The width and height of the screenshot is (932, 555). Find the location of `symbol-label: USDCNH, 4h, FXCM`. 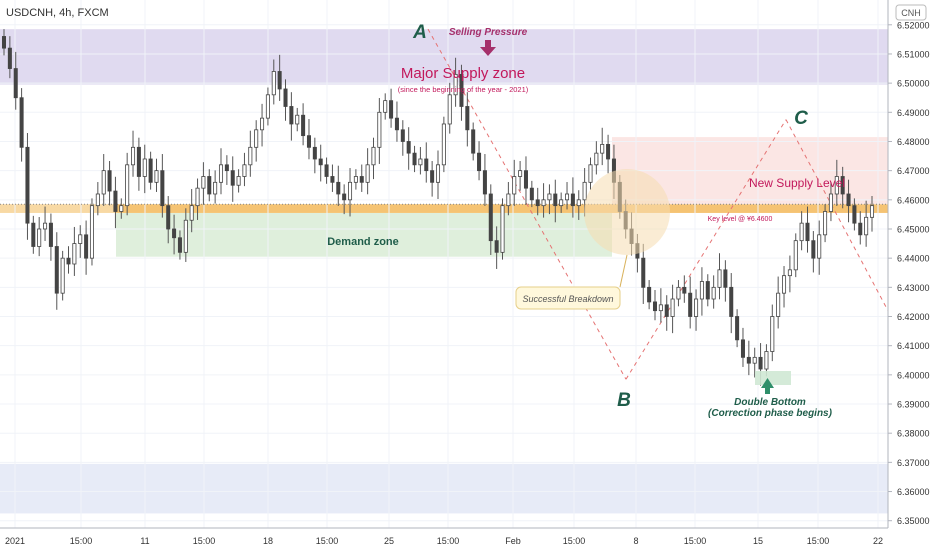

symbol-label: USDCNH, 4h, FXCM is located at coordinates (57, 13).